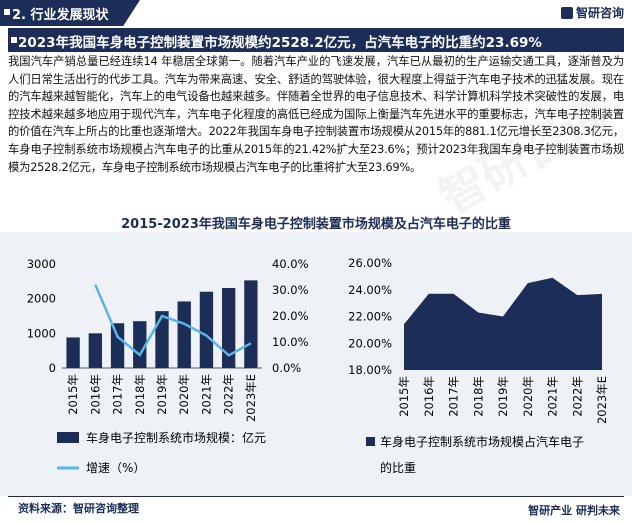  I want to click on area-x-tick-label: 2016年, so click(429, 396).